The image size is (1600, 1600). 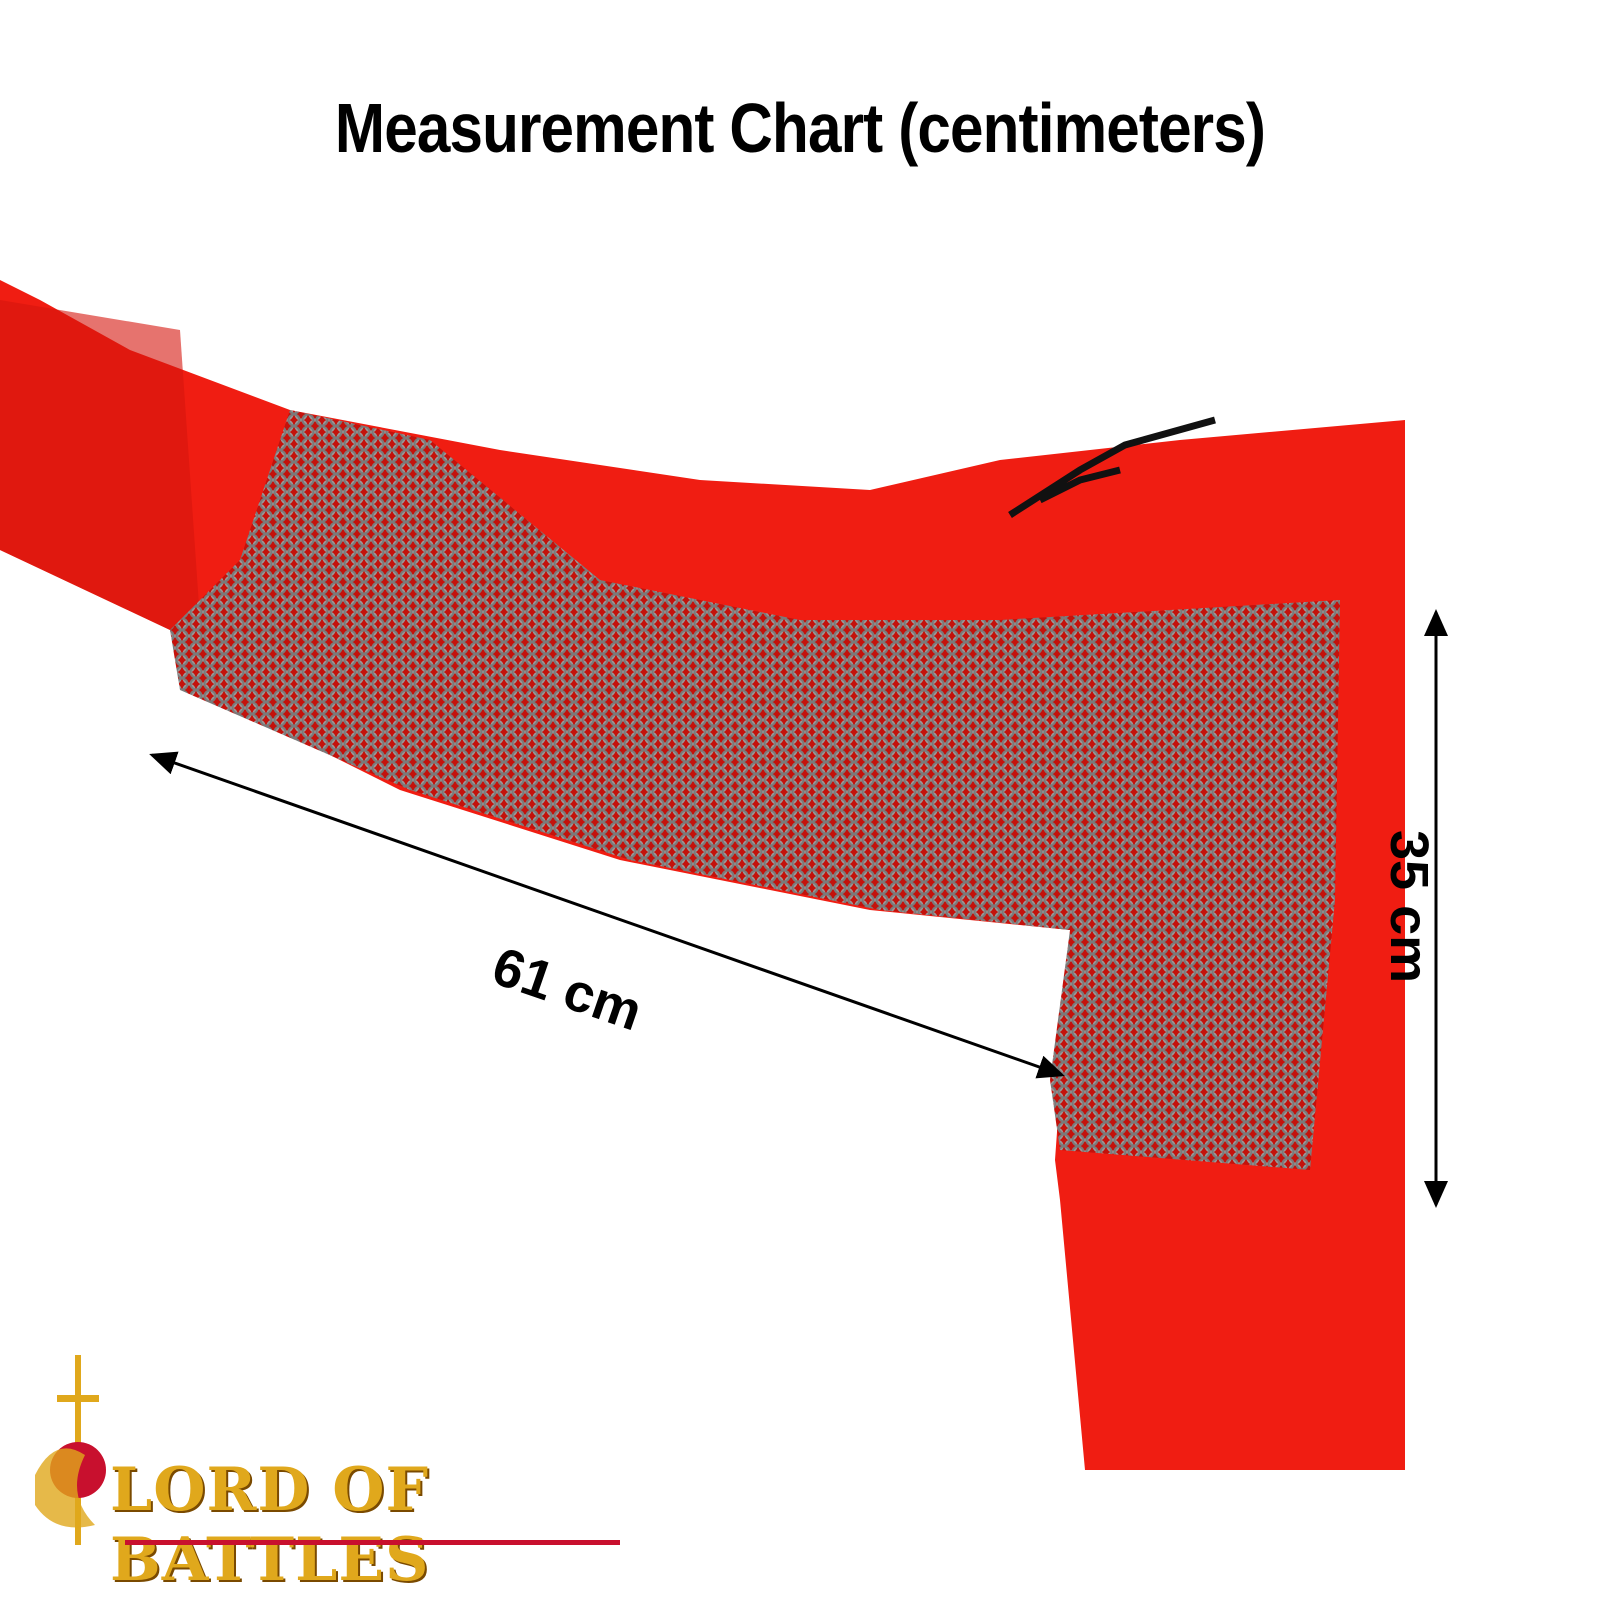 What do you see at coordinates (800, 128) in the screenshot?
I see `page-title: Measurement Chart (centimeters)` at bounding box center [800, 128].